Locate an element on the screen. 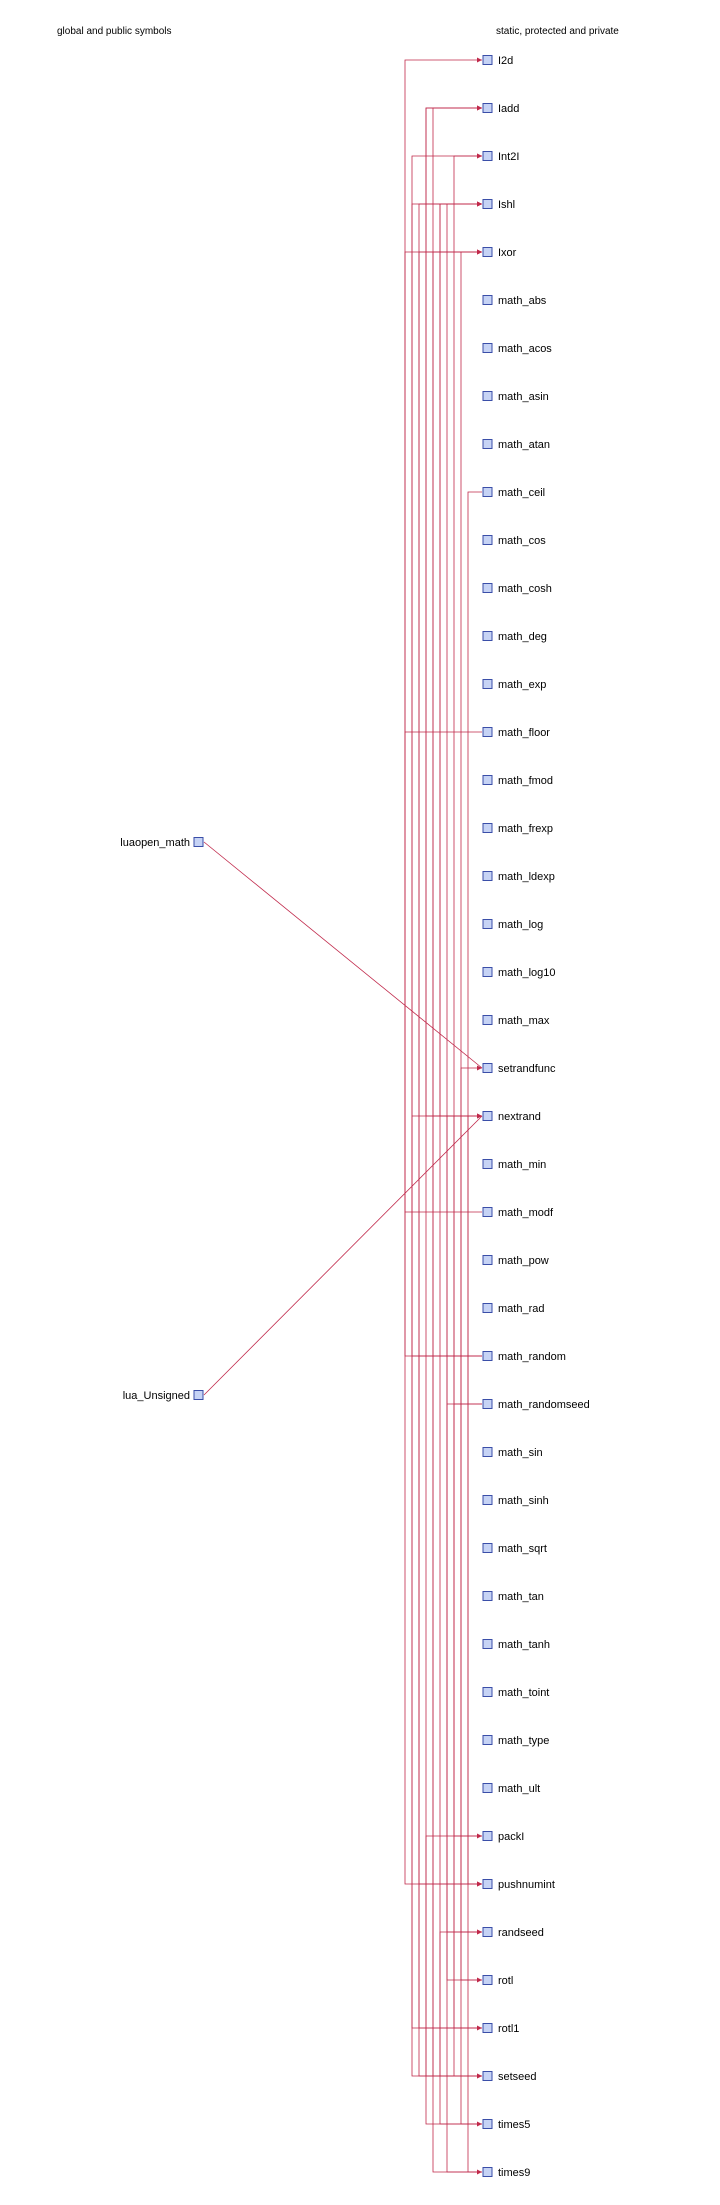 Image resolution: width=720 pixels, height=2205 pixels. node-math_rad: math_rad is located at coordinates (513, 1309).